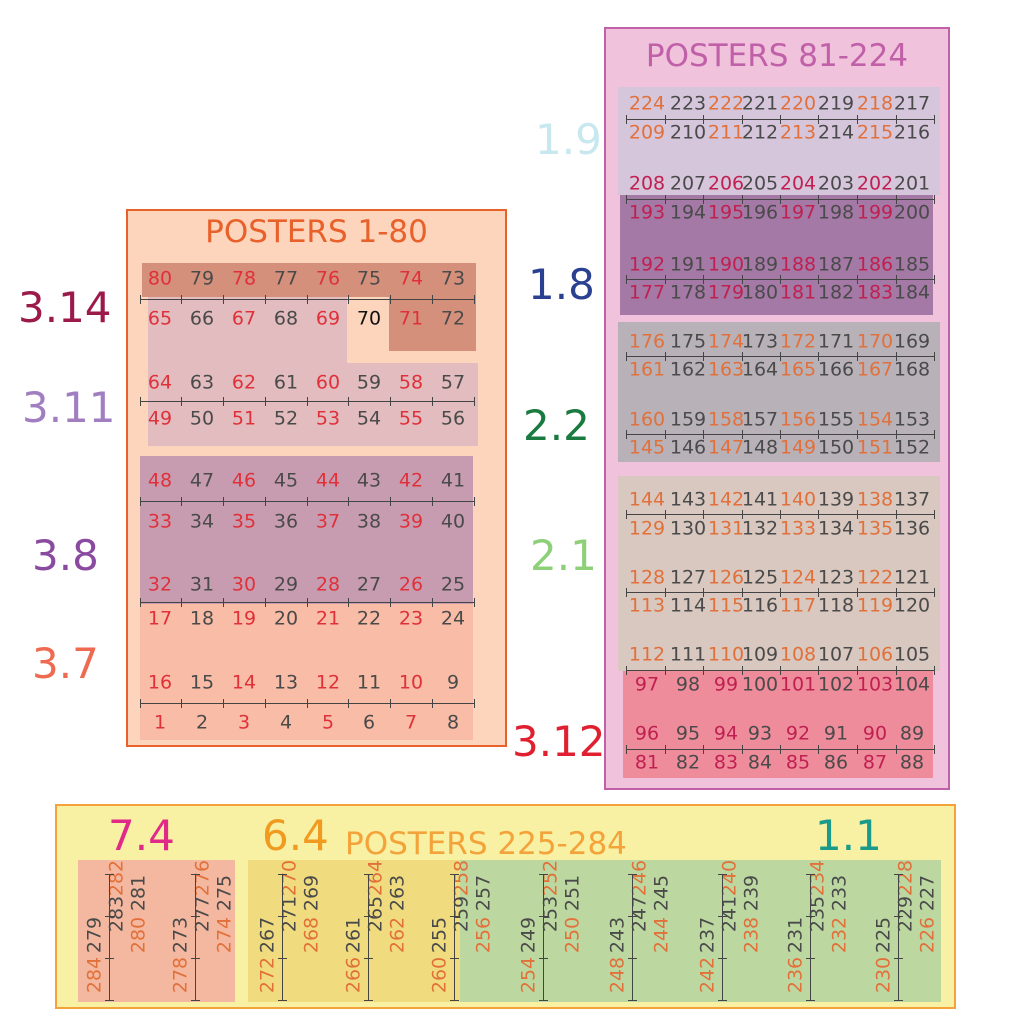 The image size is (1012, 1031). What do you see at coordinates (461, 914) in the screenshot?
I see `poster-number: 259` at bounding box center [461, 914].